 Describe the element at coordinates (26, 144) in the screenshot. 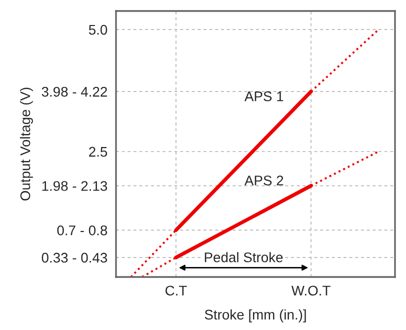

I see `y-axis-title: Output Voltage (V)` at that location.